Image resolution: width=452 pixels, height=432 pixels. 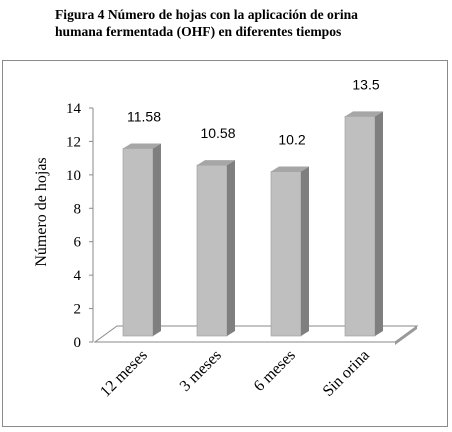 I want to click on y-axis-title: Número de hojas, so click(x=41, y=211).